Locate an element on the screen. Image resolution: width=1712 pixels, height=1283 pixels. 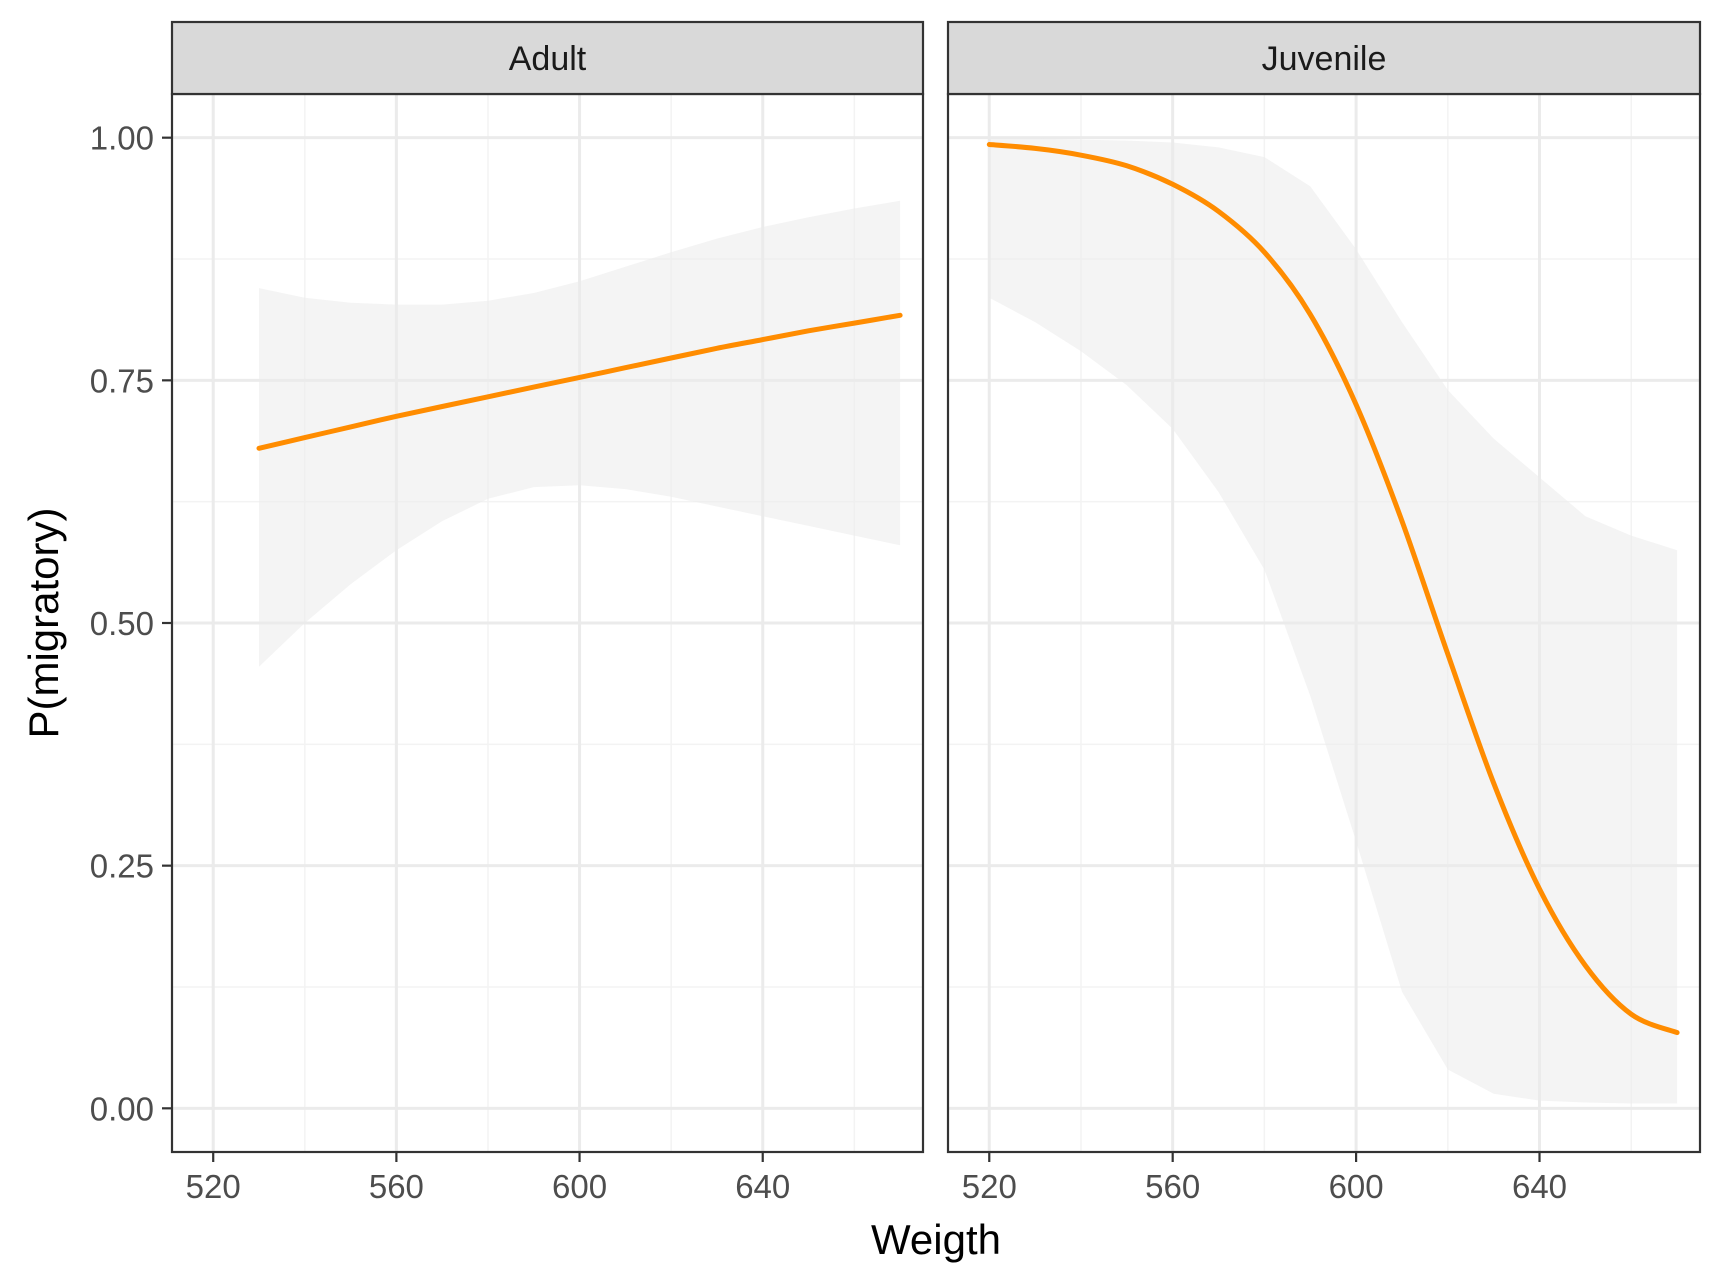
confidence-ribbon-adult is located at coordinates (580, 433).